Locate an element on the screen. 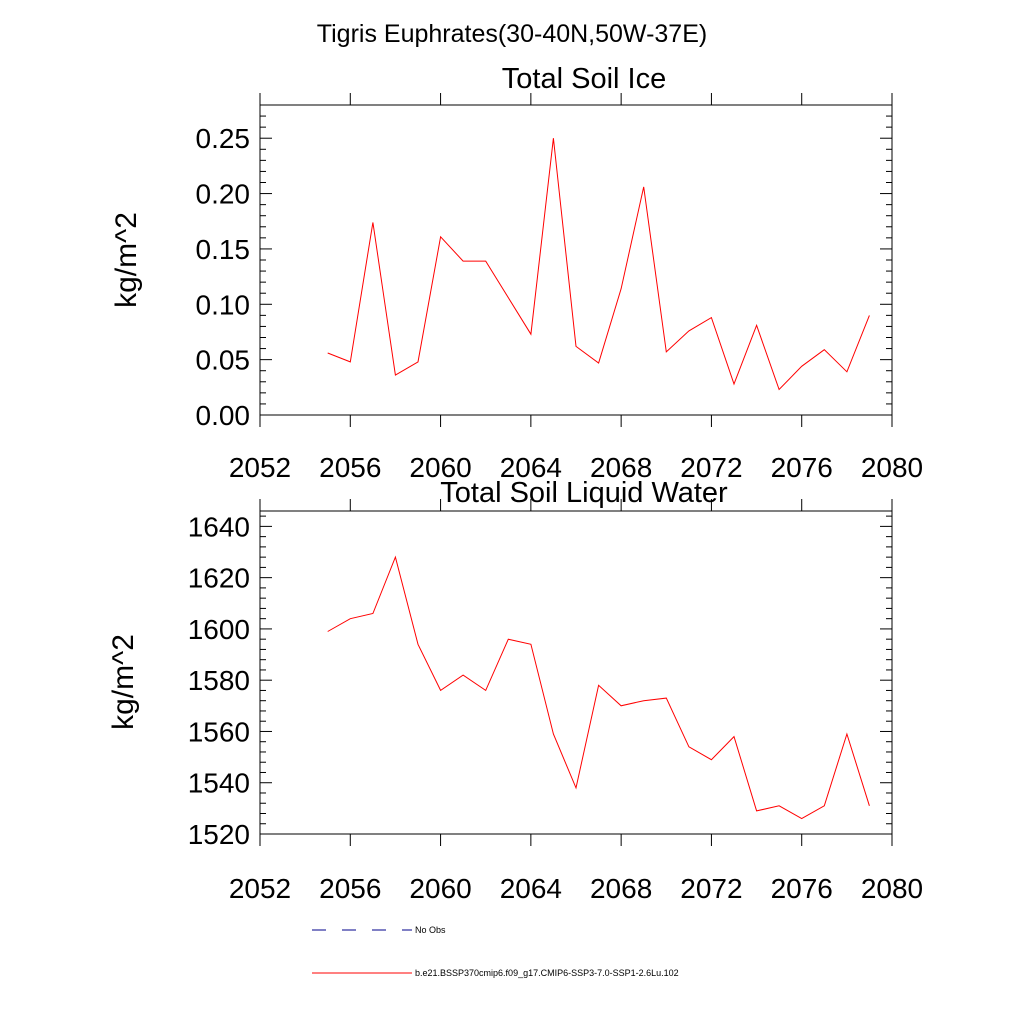 This screenshot has width=1024, height=1024. y-tick-label: 1600 is located at coordinates (219, 629).